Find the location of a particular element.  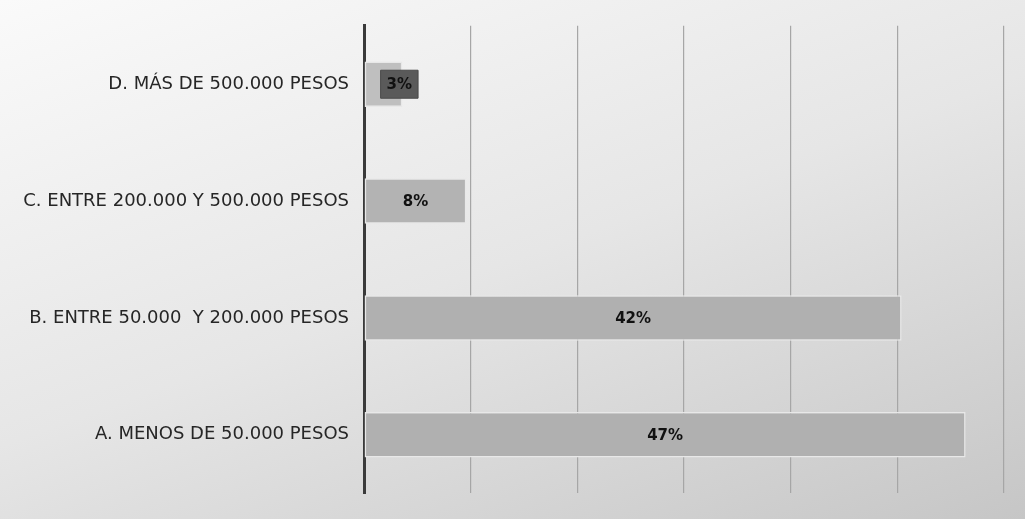

data-label: 3% is located at coordinates (399, 84).